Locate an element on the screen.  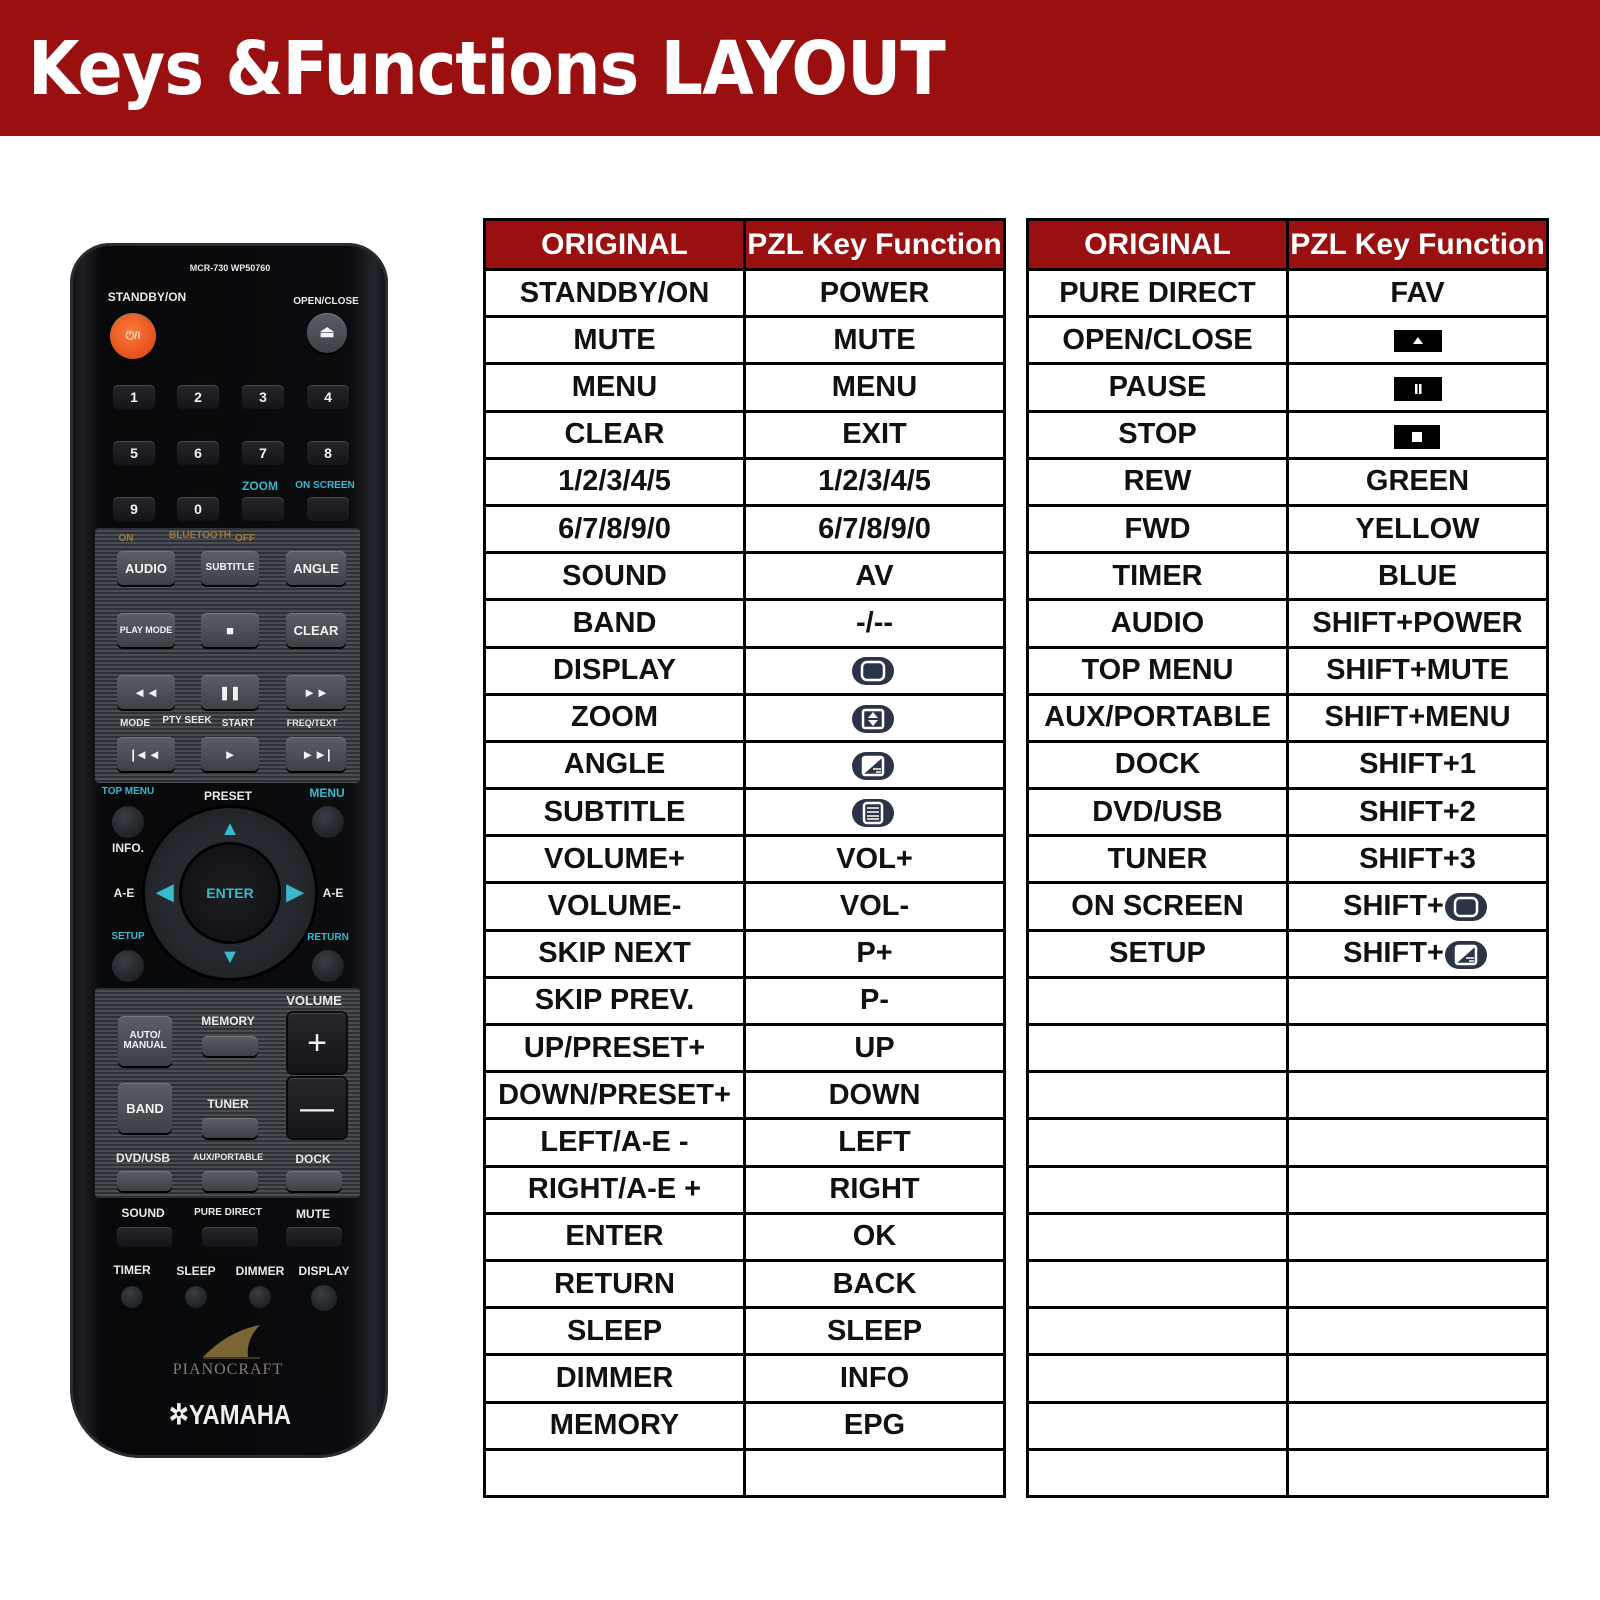
table-row: STANDBY/ON POWER is located at coordinates (744, 293).